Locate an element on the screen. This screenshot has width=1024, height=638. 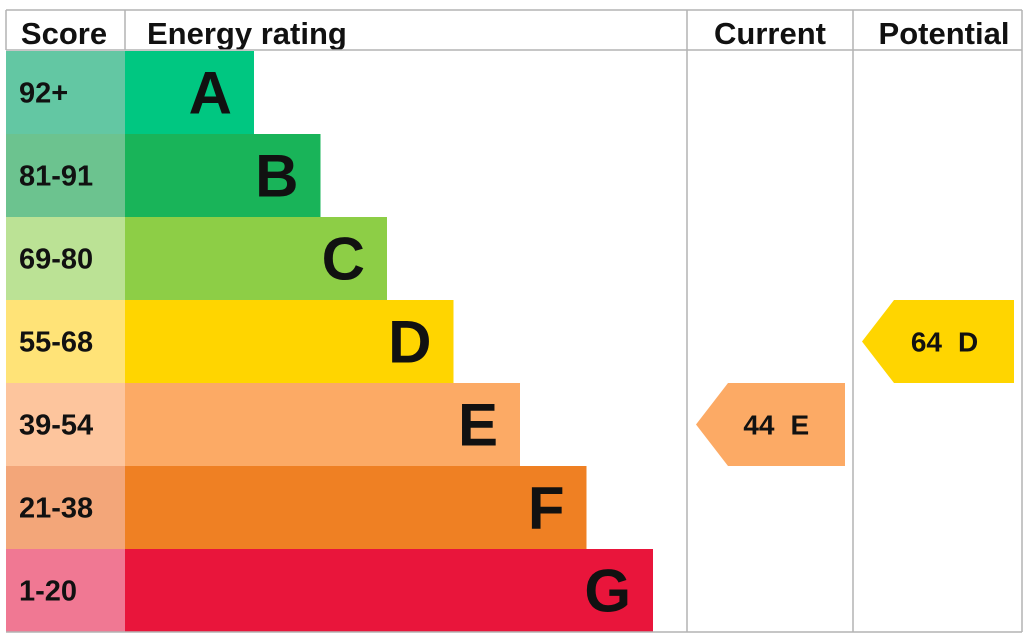
rating-bar-g is located at coordinates (389, 590).